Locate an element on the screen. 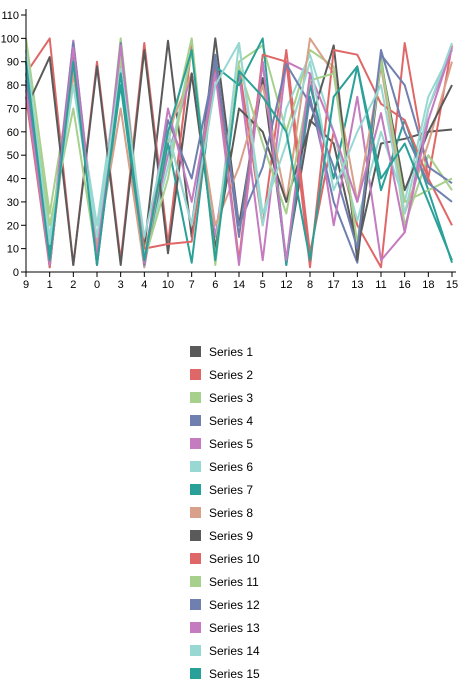  legend-label: Series 8 is located at coordinates (231, 512).